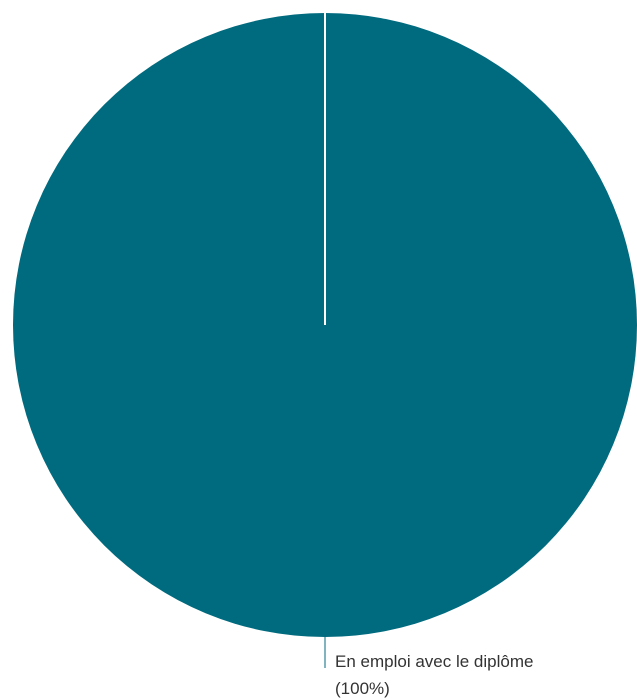 This screenshot has width=637, height=700. I want to click on slice-label-name: En emploi avec le diplôme, so click(434, 661).